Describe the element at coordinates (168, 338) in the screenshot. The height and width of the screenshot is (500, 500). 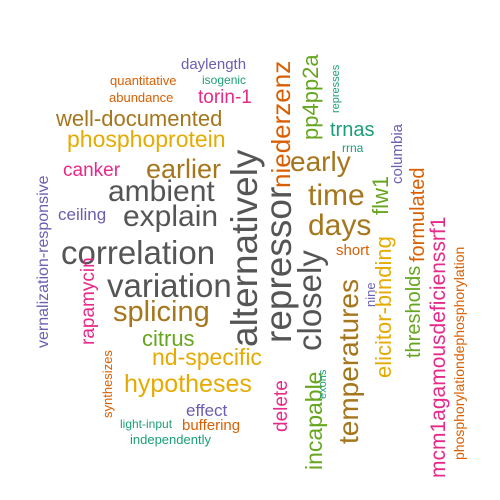
I see `word-citrus: citrus` at that location.